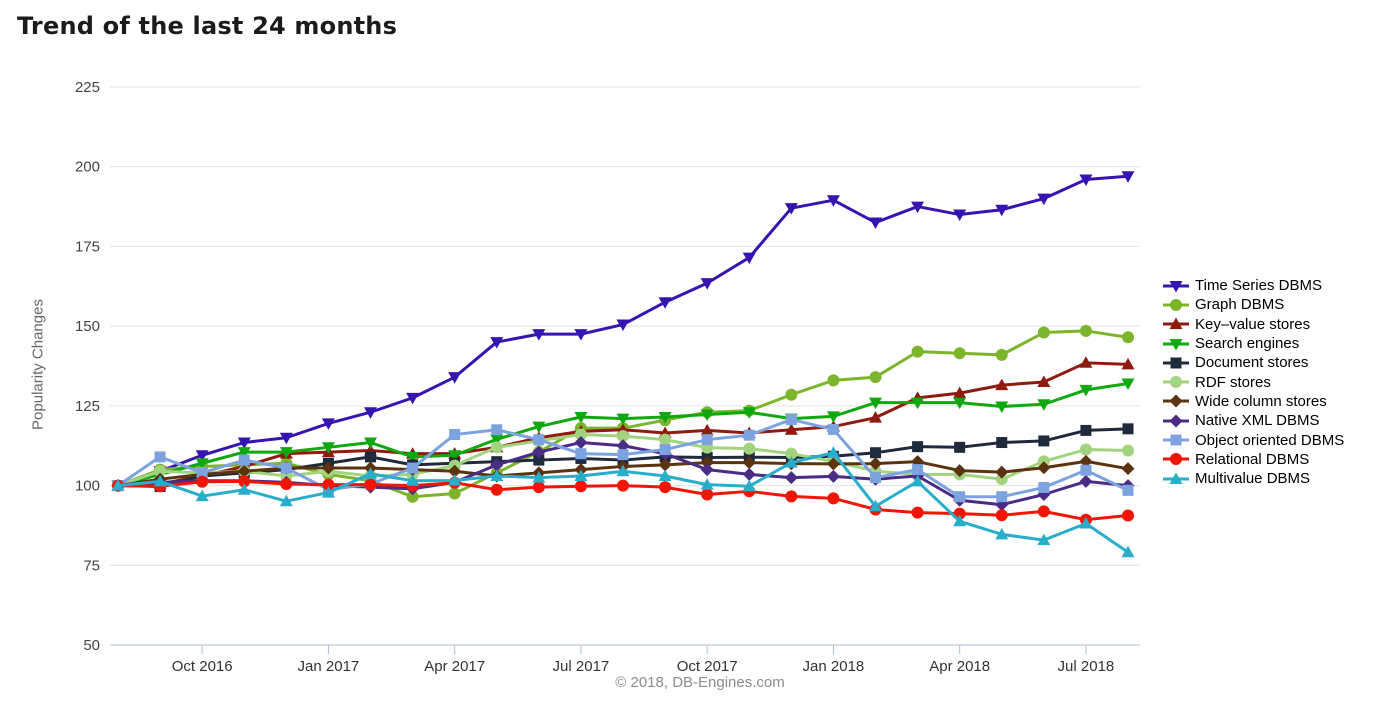  Describe the element at coordinates (1257, 421) in the screenshot. I see `legend-label-native-xml-dbms: Native XML DBMS` at that location.